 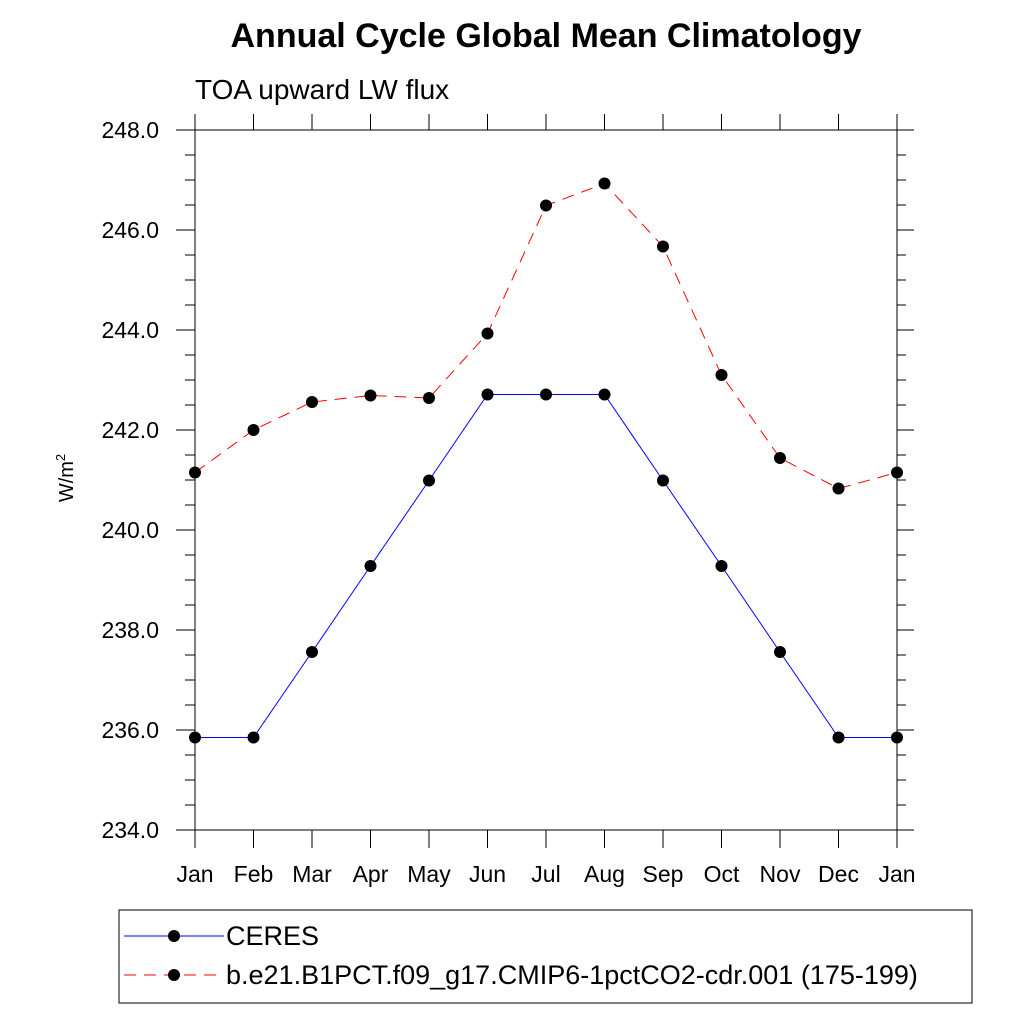 What do you see at coordinates (130, 330) in the screenshot?
I see `y-tick-label: 244.0` at bounding box center [130, 330].